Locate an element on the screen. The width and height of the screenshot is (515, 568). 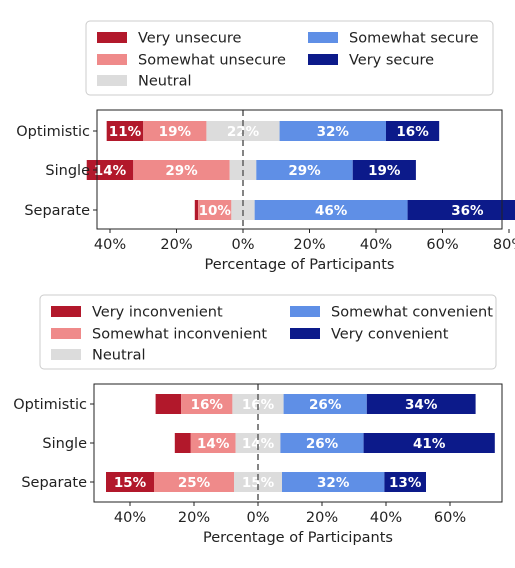
legend-item: Very secure is located at coordinates (371, 61).